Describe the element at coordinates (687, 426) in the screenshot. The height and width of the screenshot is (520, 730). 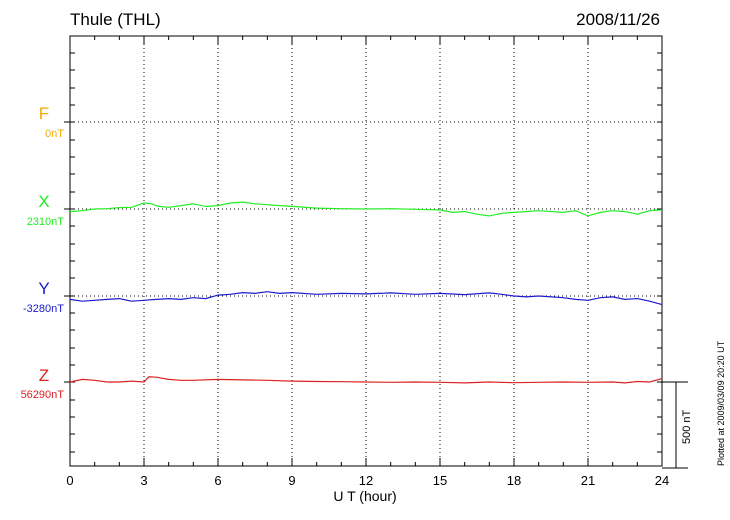
I see `scale-bar-label: 500 nT` at that location.